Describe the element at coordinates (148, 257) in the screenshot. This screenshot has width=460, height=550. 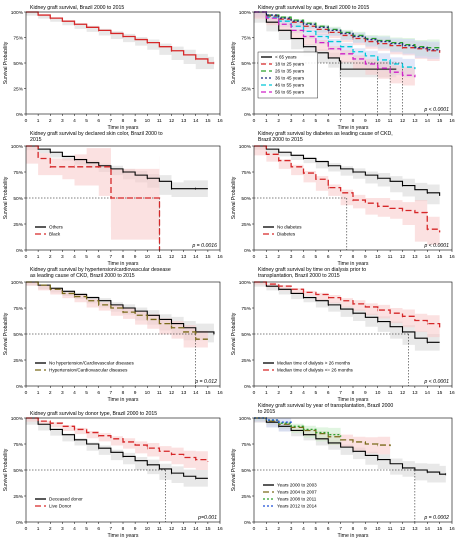
I see `x-tick-label: 10` at that location.